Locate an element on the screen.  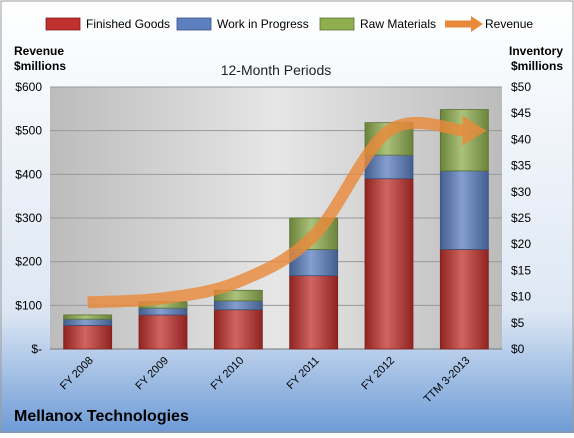
right-axis-label-line2: $millions is located at coordinates (537, 66).